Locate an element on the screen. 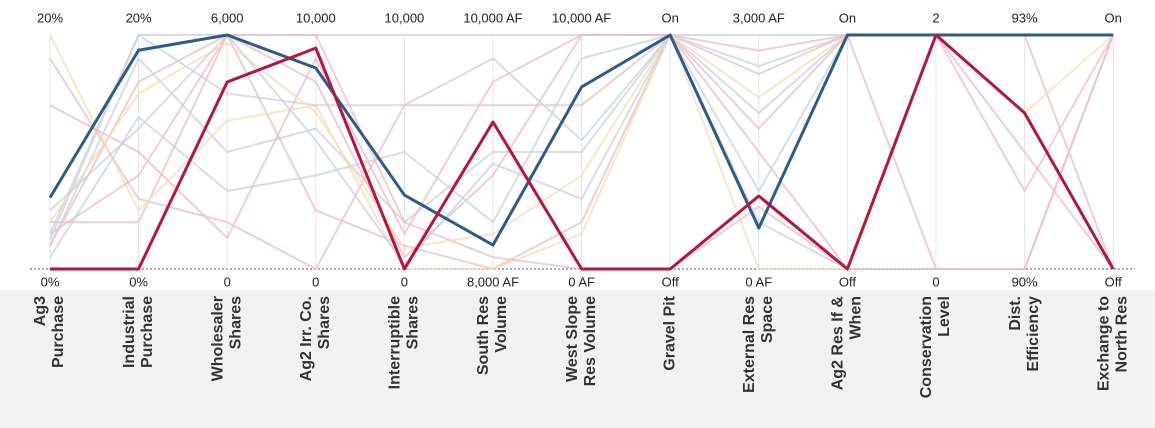 The height and width of the screenshot is (428, 1155). axis-min-label: 90% is located at coordinates (1025, 281).